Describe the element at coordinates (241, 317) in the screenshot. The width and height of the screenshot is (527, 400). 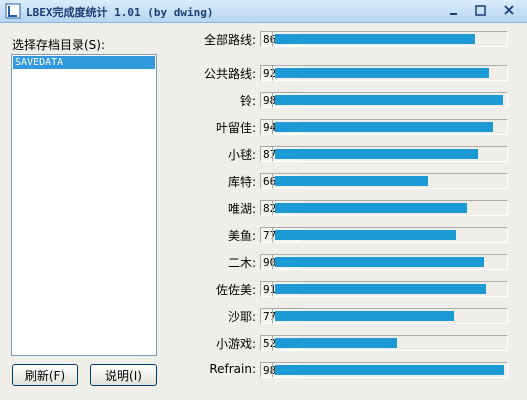
I see `row-label: 沙耶:` at that location.